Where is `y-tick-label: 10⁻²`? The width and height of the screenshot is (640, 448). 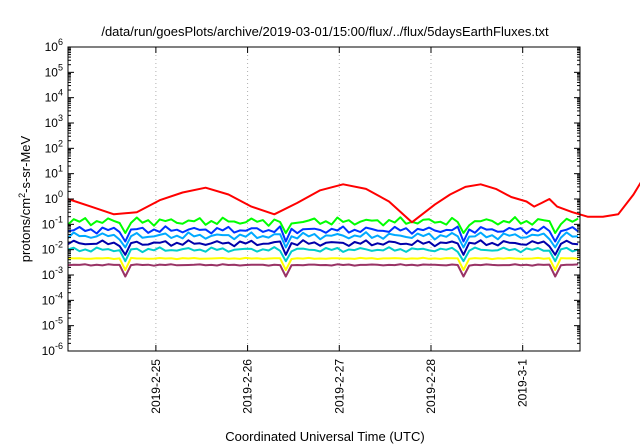
y-tick-label: 10⁻² is located at coordinates (52, 248).